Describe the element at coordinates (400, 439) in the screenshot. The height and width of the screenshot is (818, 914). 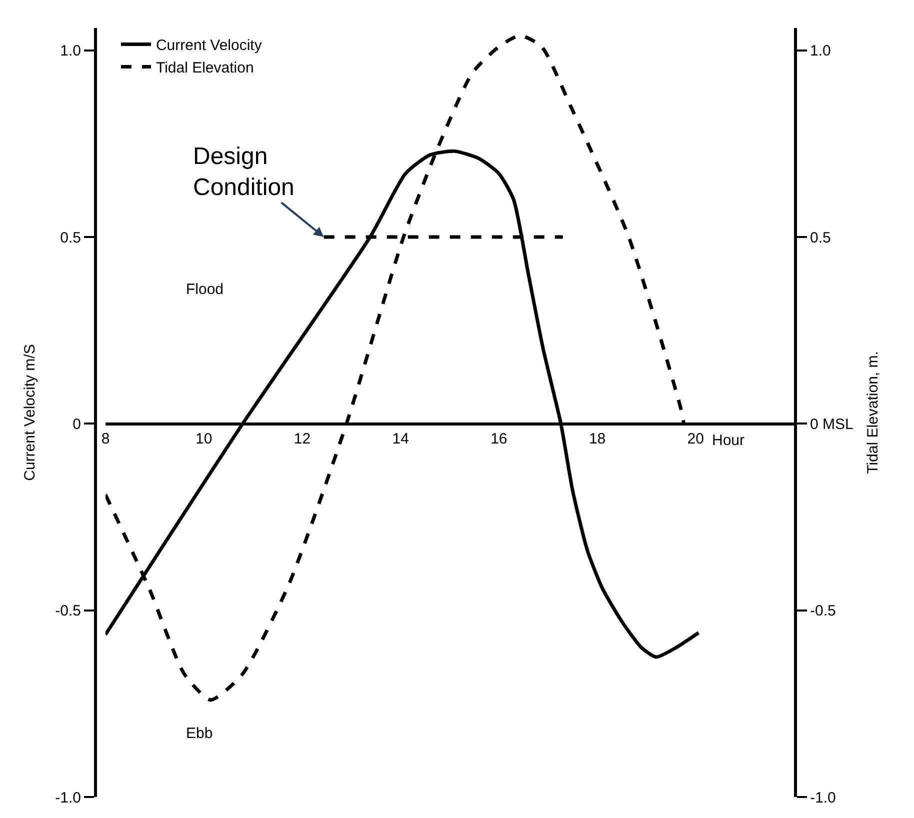
I see `x-tick-label: 14` at that location.